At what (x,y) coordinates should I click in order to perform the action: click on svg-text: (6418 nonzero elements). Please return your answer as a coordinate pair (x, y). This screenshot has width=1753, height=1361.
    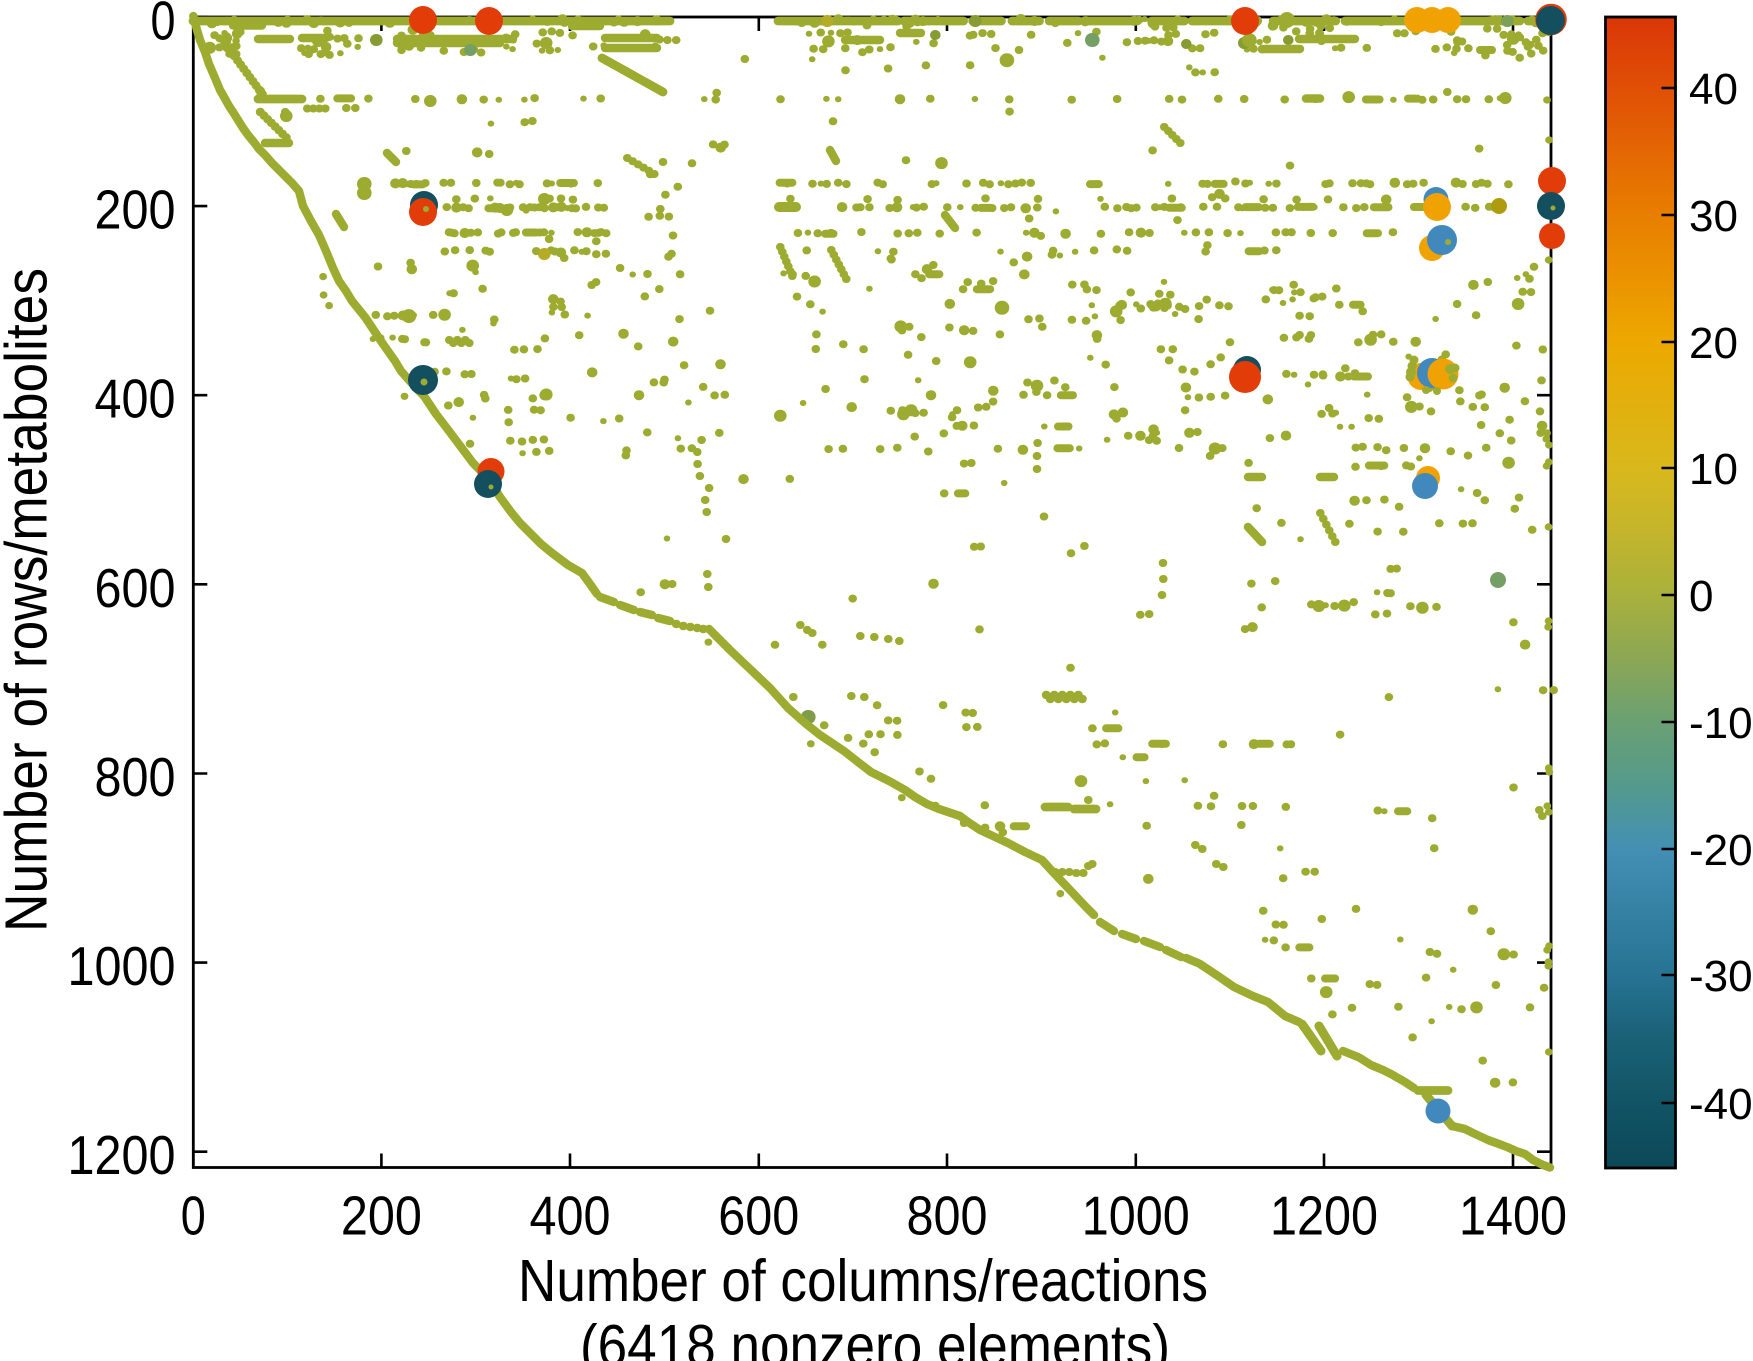
    Looking at the image, I should click on (875, 1337).